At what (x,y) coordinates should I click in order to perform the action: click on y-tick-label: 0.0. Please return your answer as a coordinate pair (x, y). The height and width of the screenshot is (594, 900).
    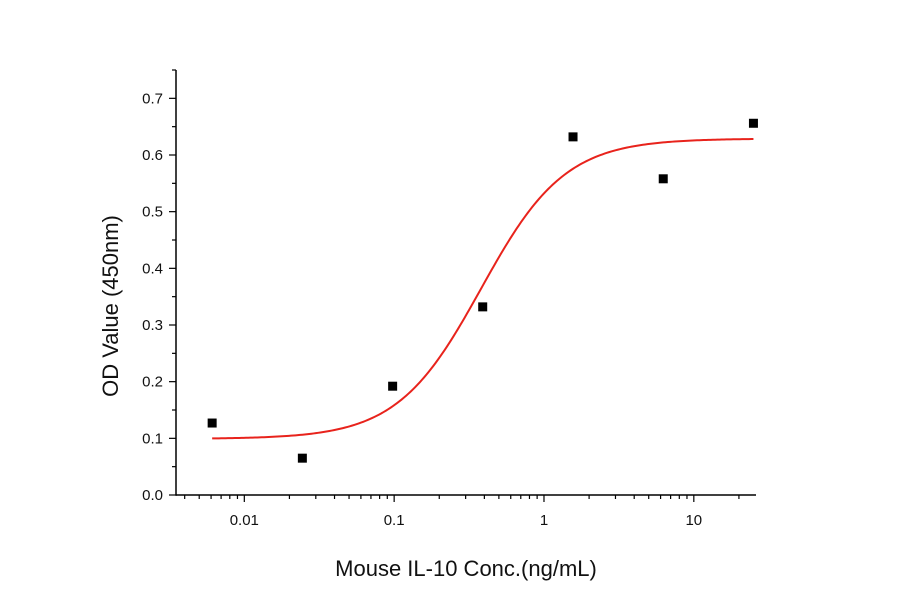
    Looking at the image, I should click on (152, 495).